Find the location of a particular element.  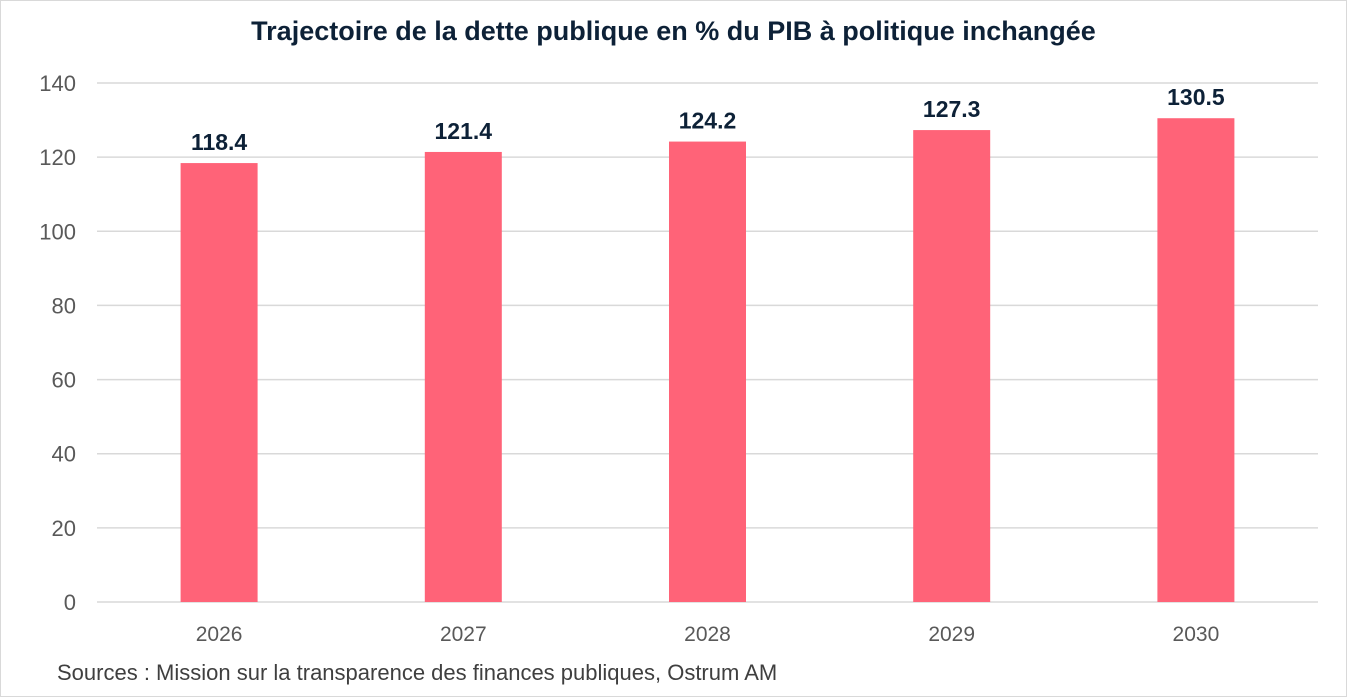

x-tick-label: 2026 is located at coordinates (219, 634).